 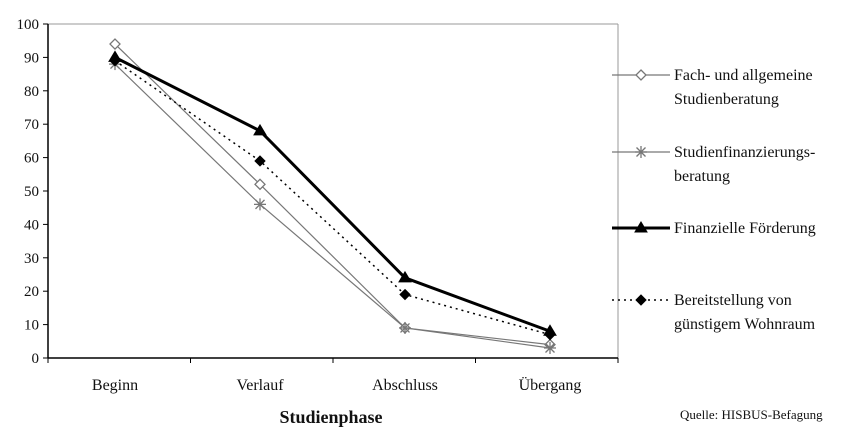 What do you see at coordinates (31, 259) in the screenshot?
I see `y-tick-label: 30` at bounding box center [31, 259].